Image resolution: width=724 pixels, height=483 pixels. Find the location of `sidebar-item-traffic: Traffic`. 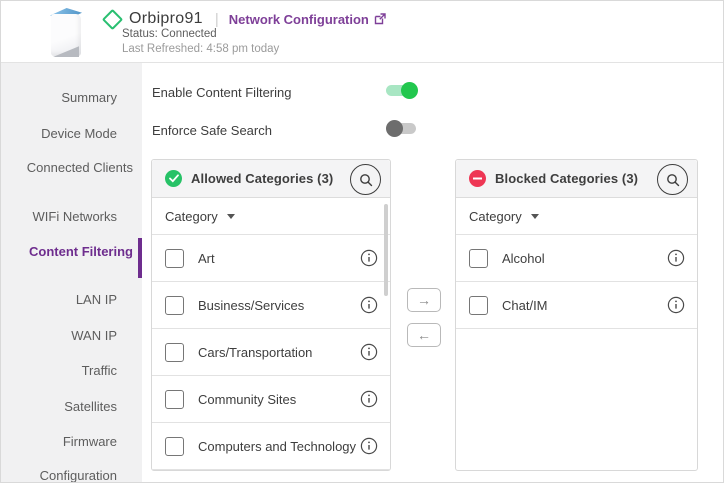

sidebar-item-traffic: Traffic is located at coordinates (99, 370).